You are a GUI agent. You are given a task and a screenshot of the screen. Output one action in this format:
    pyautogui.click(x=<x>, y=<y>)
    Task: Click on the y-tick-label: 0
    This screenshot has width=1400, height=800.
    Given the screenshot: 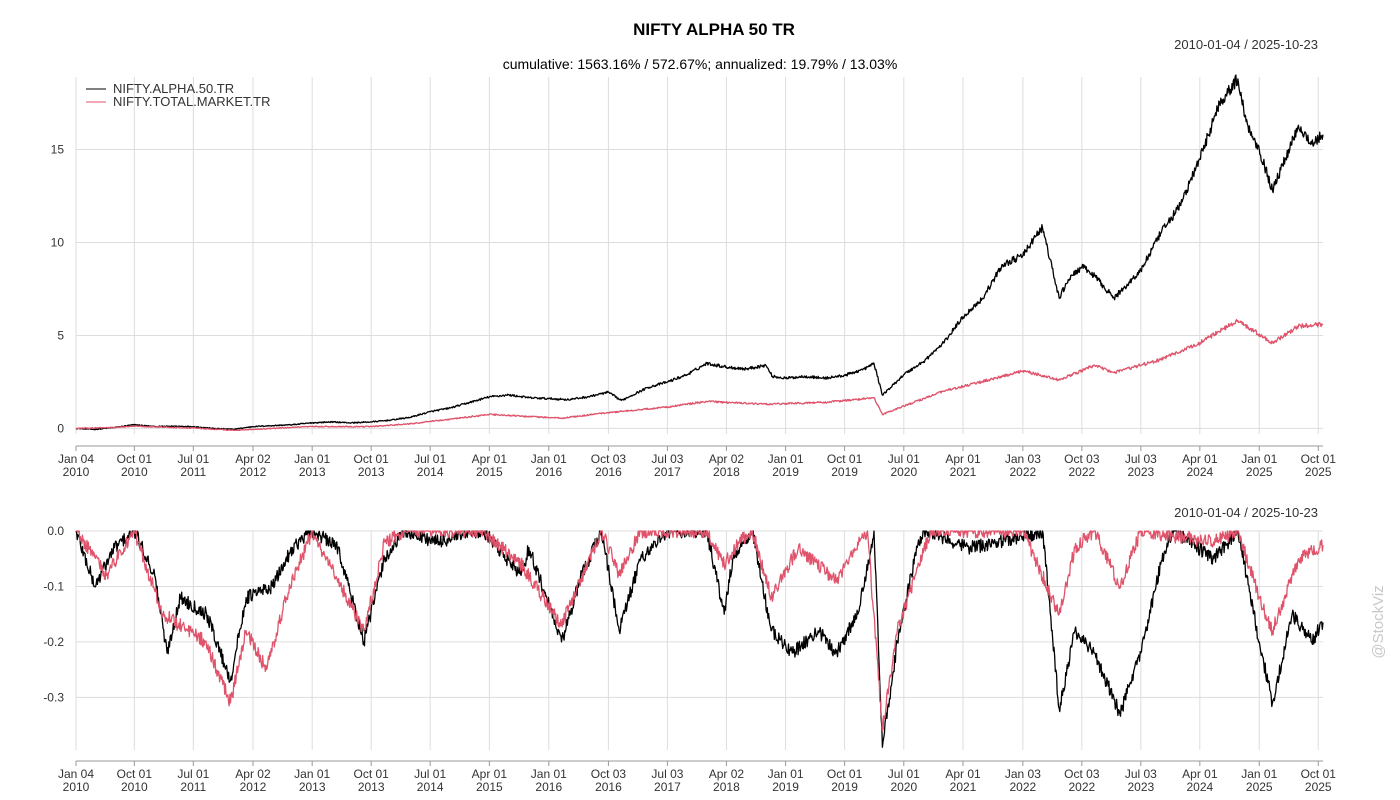 What is the action you would take?
    pyautogui.click(x=60, y=428)
    